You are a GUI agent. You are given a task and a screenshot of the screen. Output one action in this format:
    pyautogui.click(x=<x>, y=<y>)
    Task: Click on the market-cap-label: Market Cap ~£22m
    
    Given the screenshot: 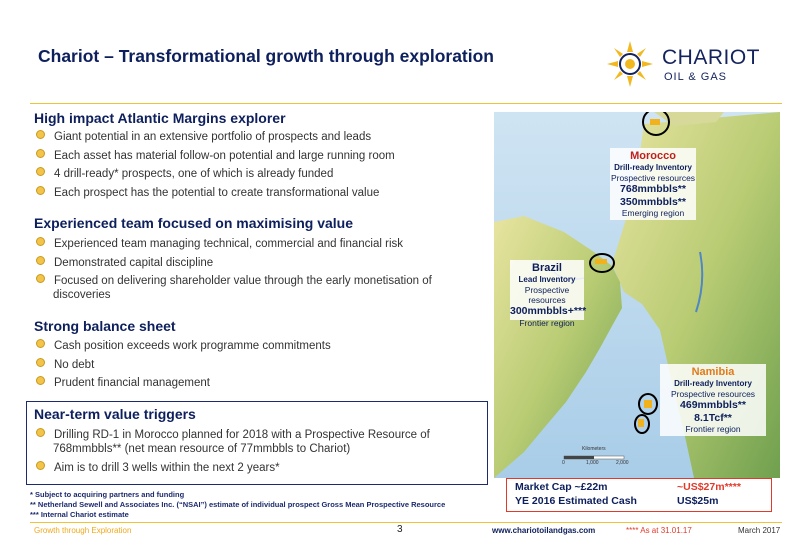 What is the action you would take?
    pyautogui.click(x=561, y=487)
    